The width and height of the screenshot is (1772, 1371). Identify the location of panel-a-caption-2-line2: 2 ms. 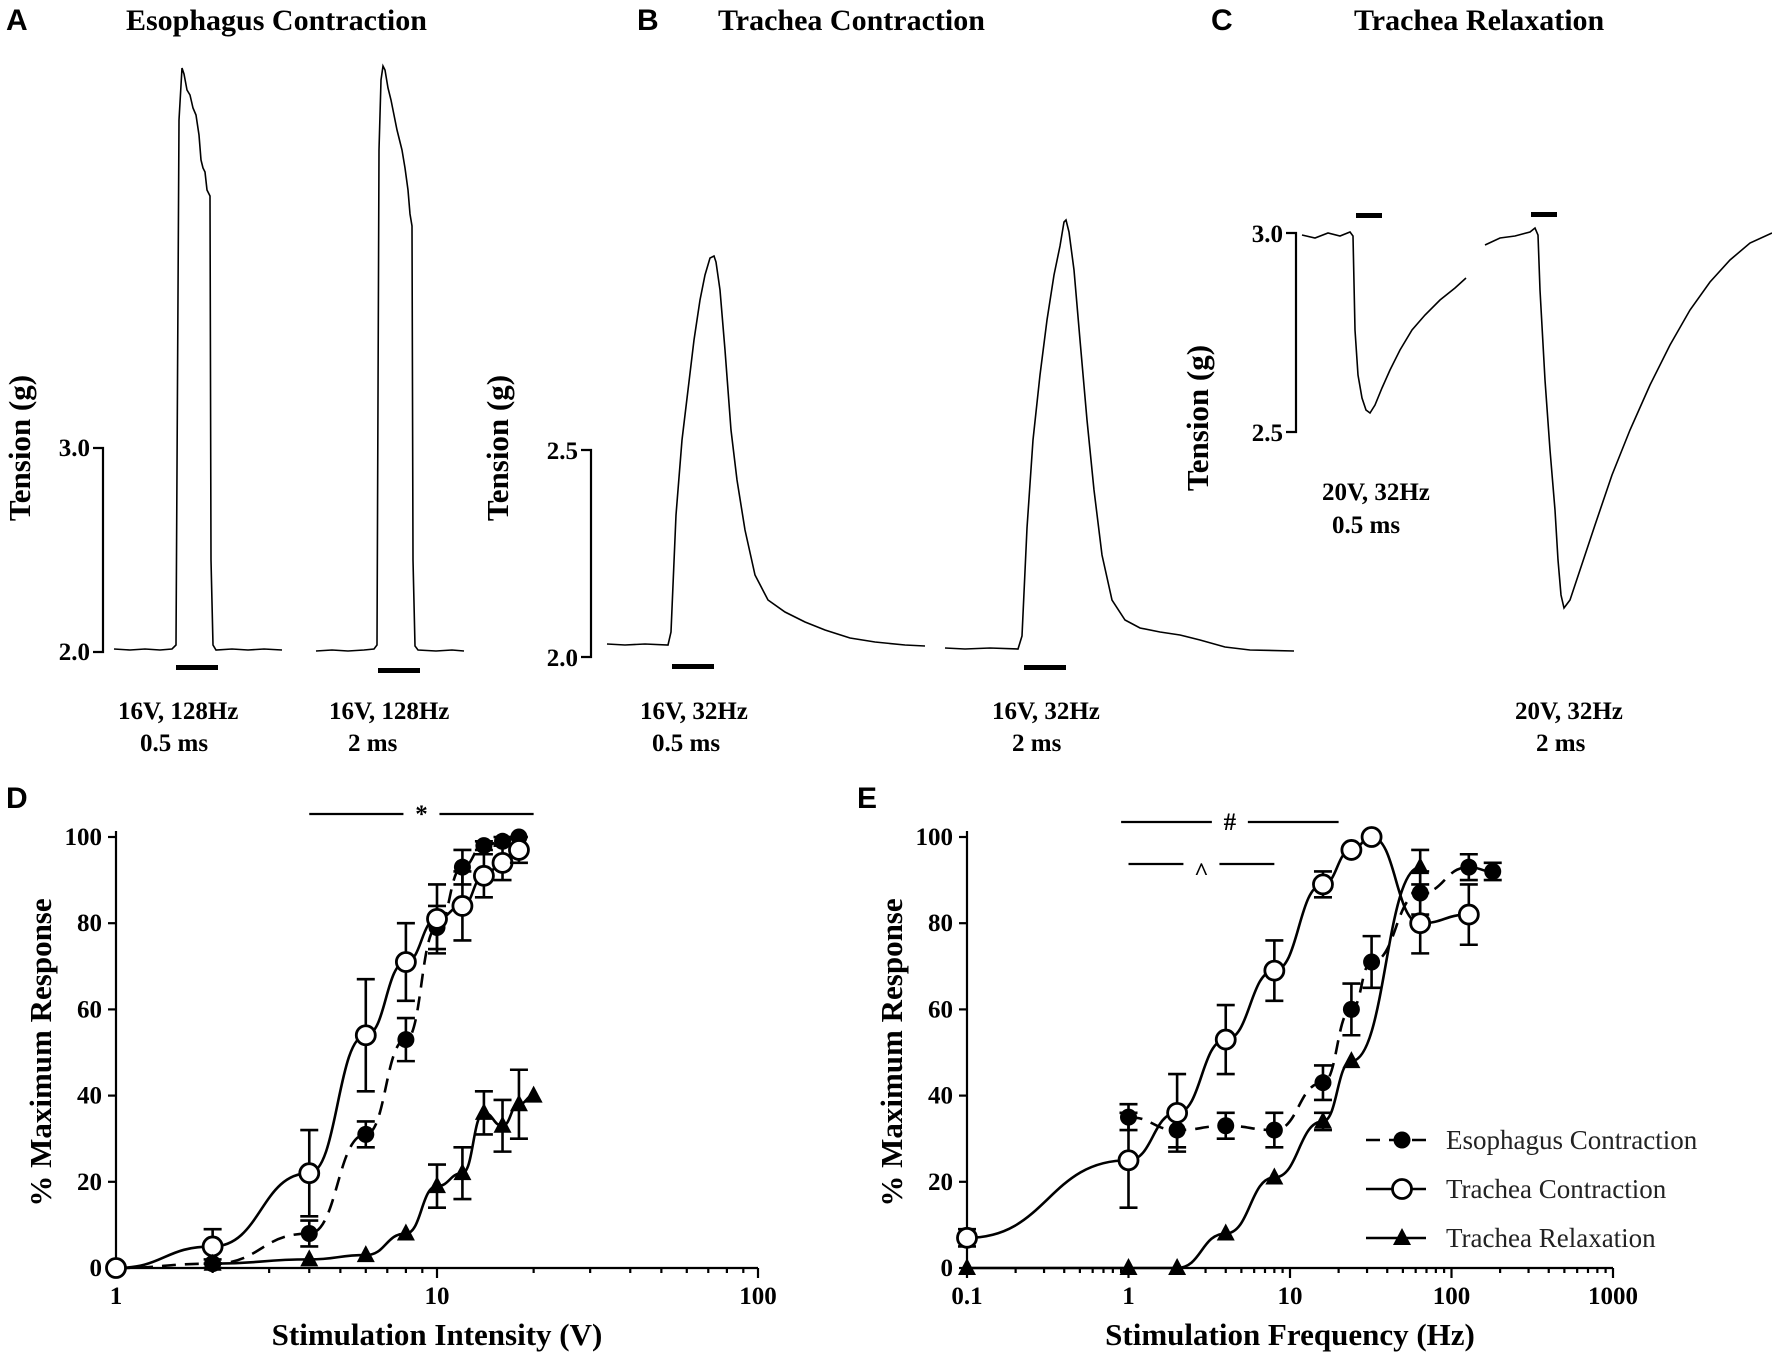
(373, 743).